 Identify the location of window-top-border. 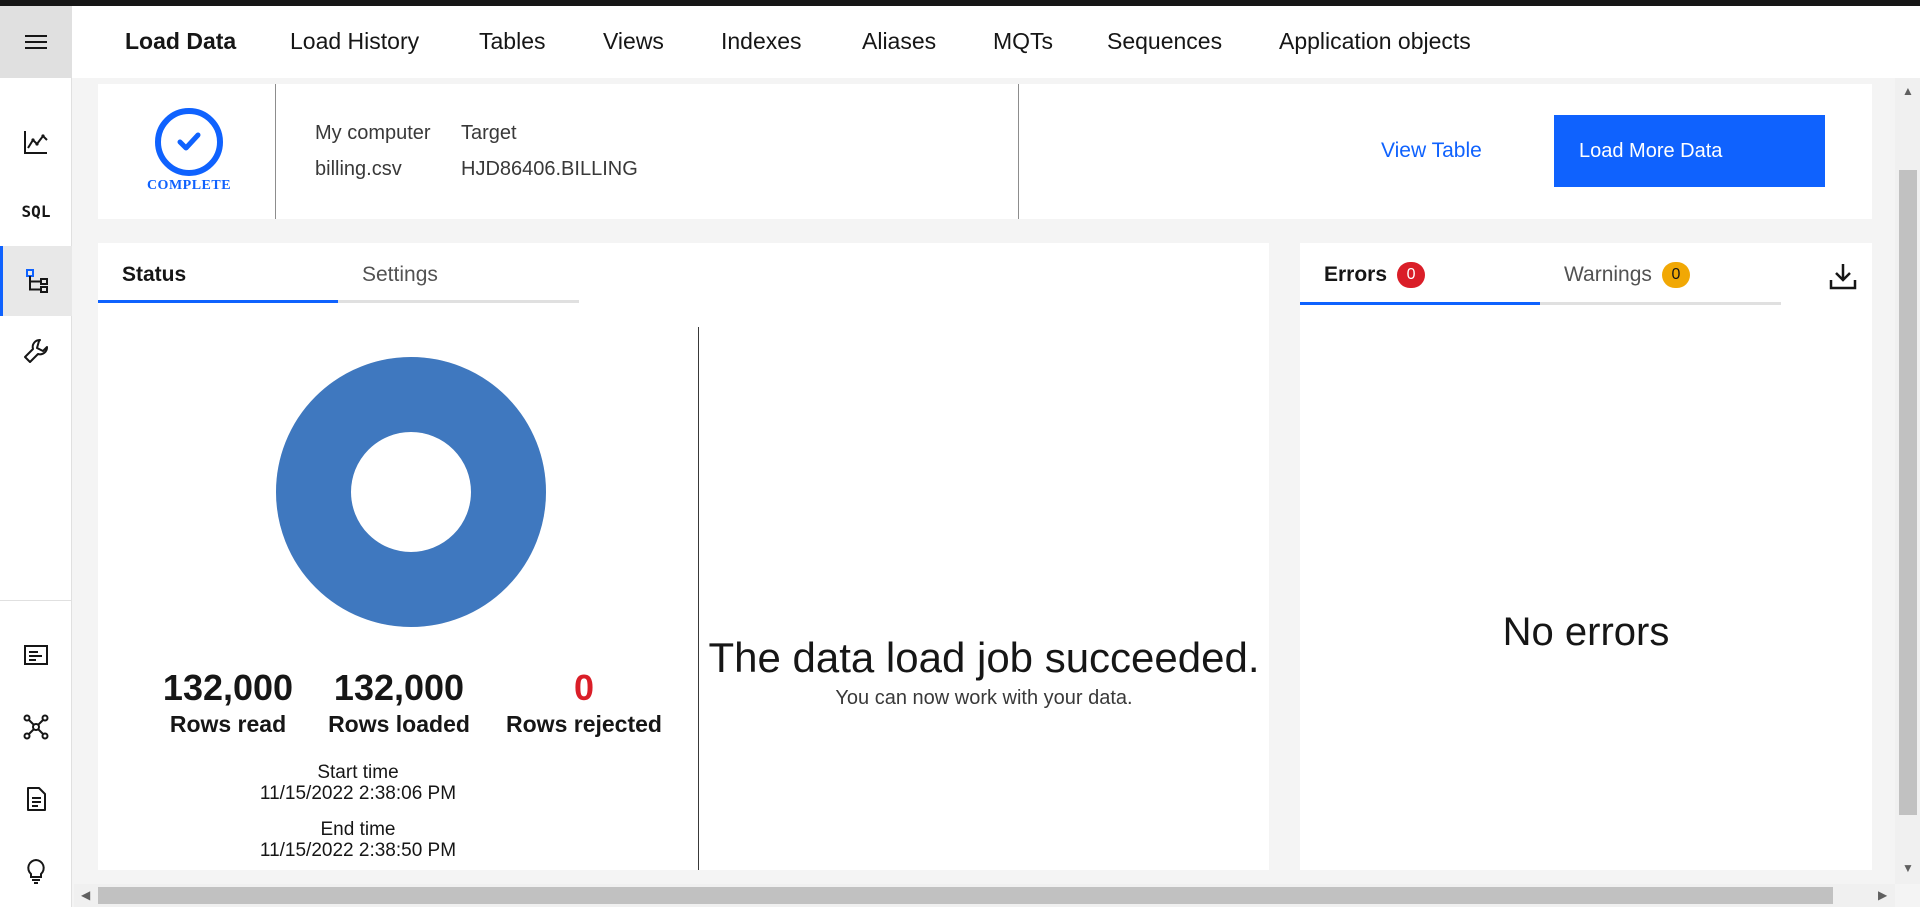
(960, 3).